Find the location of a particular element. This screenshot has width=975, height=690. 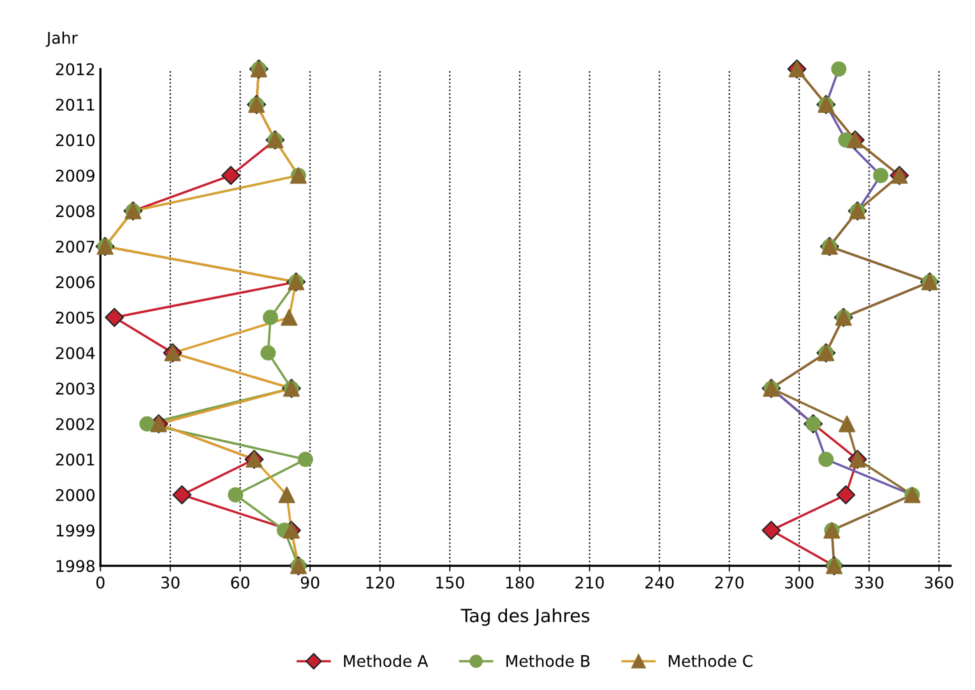

legend-label: Methode B is located at coordinates (548, 661).